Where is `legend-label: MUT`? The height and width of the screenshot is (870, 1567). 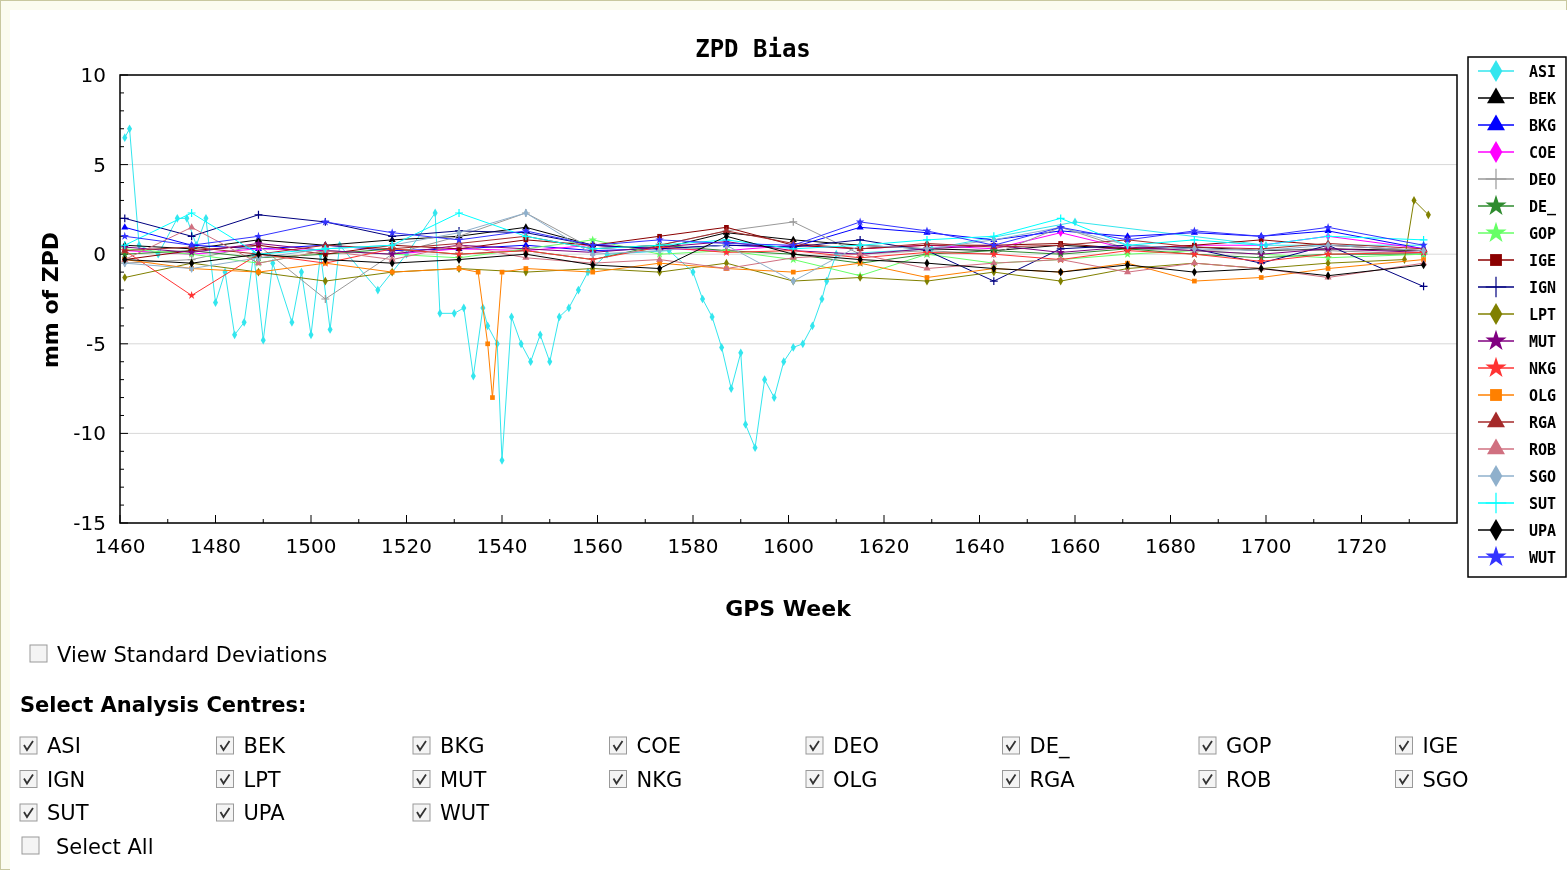
legend-label: MUT is located at coordinates (1543, 342).